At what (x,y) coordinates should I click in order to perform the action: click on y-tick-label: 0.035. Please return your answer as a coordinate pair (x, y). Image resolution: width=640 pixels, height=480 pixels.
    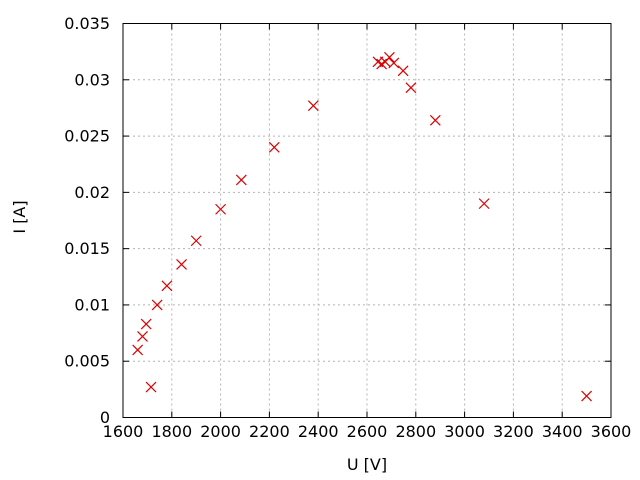
    Looking at the image, I should click on (87, 23).